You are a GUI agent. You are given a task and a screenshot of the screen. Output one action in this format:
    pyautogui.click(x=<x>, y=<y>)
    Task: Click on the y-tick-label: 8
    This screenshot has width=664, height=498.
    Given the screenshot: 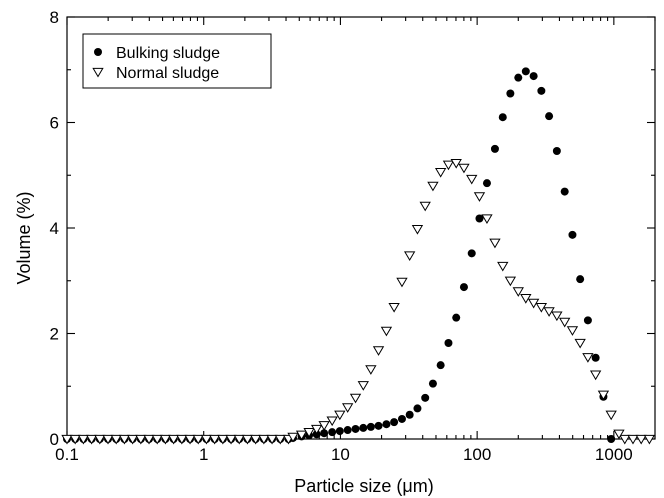 What is the action you would take?
    pyautogui.click(x=54, y=17)
    